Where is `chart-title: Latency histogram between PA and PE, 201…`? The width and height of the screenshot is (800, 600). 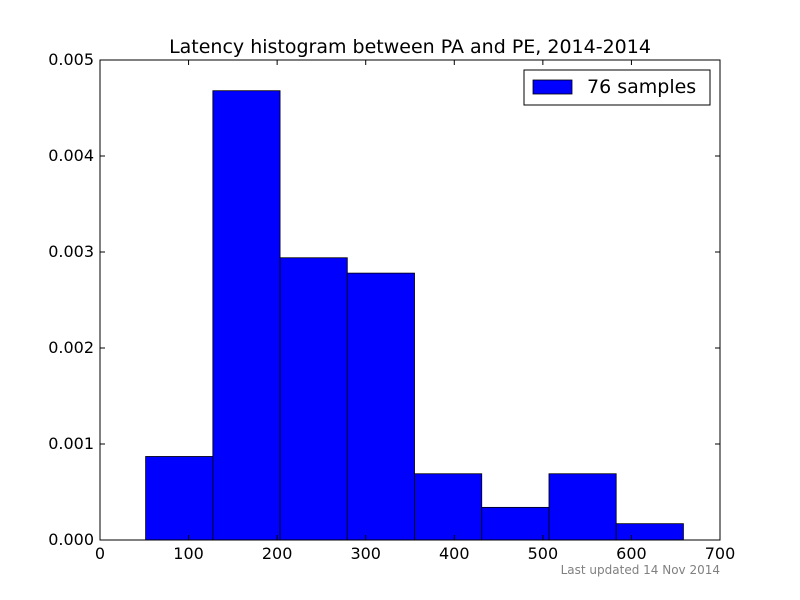 chart-title: Latency histogram between PA and PE, 201… is located at coordinates (410, 47).